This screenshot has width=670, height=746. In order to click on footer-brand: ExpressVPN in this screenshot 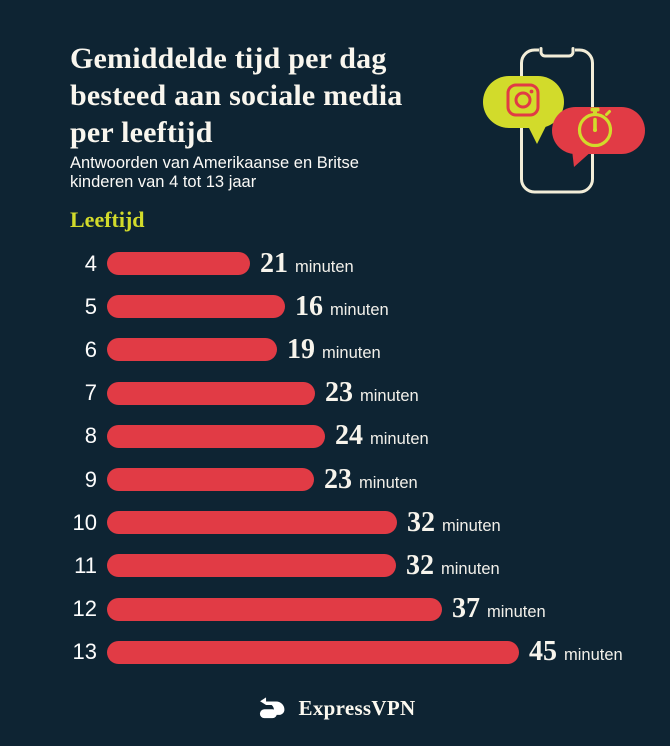, I will do `click(335, 708)`.